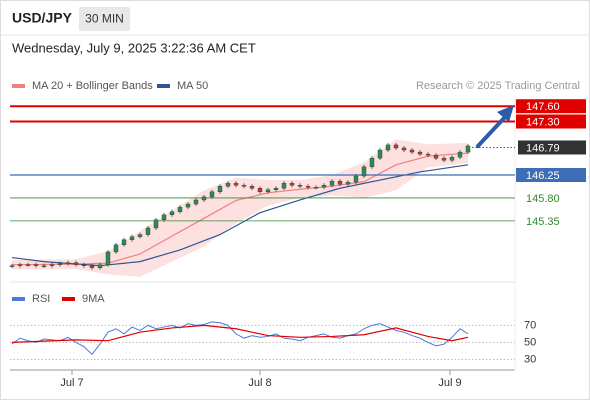 The image size is (590, 400). Describe the element at coordinates (505, 113) in the screenshot. I see `forecast-arrow-head` at that location.